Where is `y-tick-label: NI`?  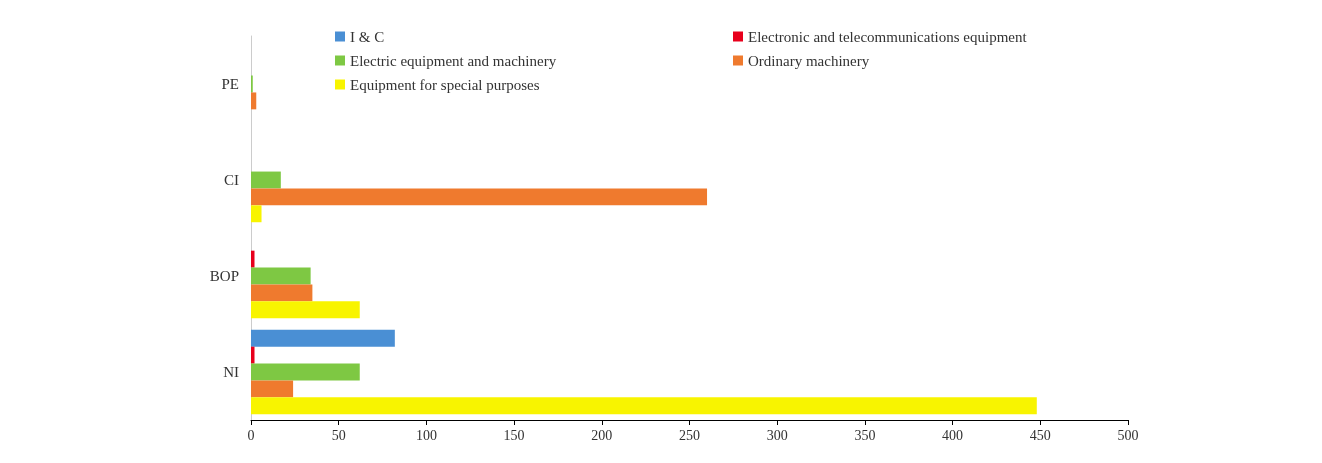
y-tick-label: NI is located at coordinates (231, 372).